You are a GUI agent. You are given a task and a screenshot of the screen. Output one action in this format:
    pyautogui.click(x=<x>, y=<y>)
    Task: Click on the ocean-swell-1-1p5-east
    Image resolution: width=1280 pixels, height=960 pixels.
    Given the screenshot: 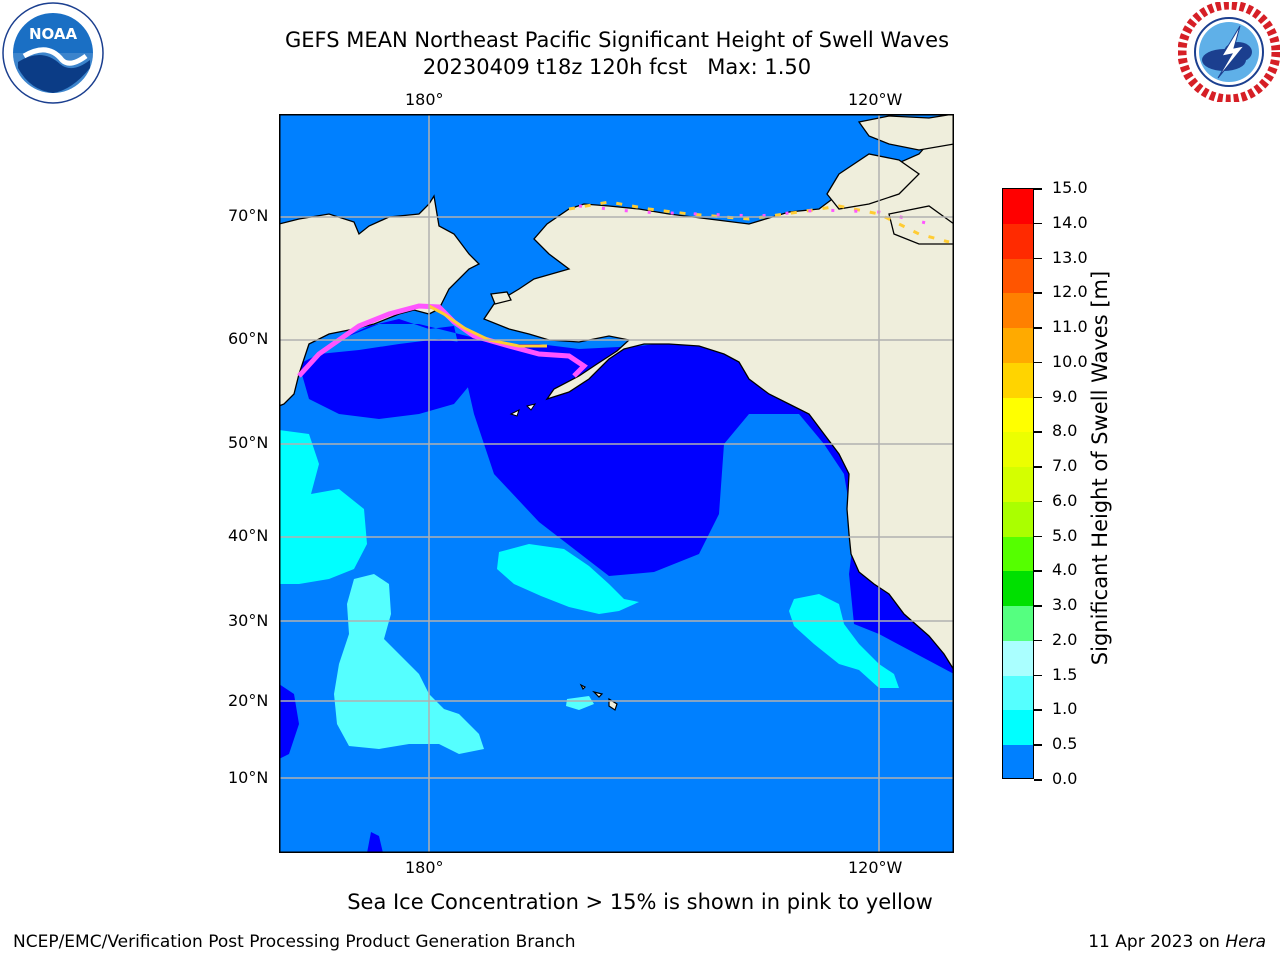 What is the action you would take?
    pyautogui.click(x=844, y=641)
    